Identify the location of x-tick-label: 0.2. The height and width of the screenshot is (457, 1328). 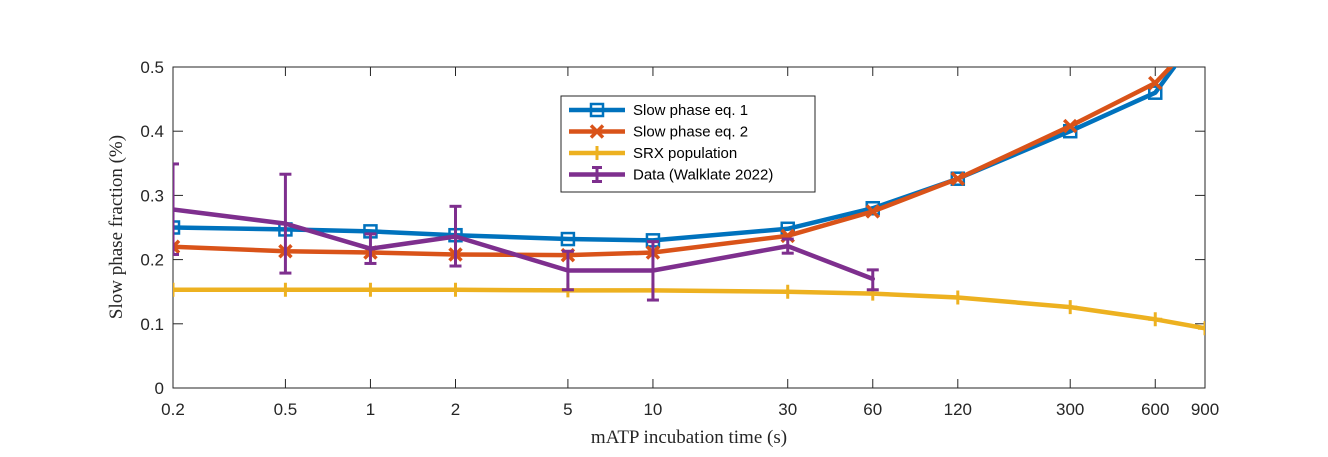
(173, 409).